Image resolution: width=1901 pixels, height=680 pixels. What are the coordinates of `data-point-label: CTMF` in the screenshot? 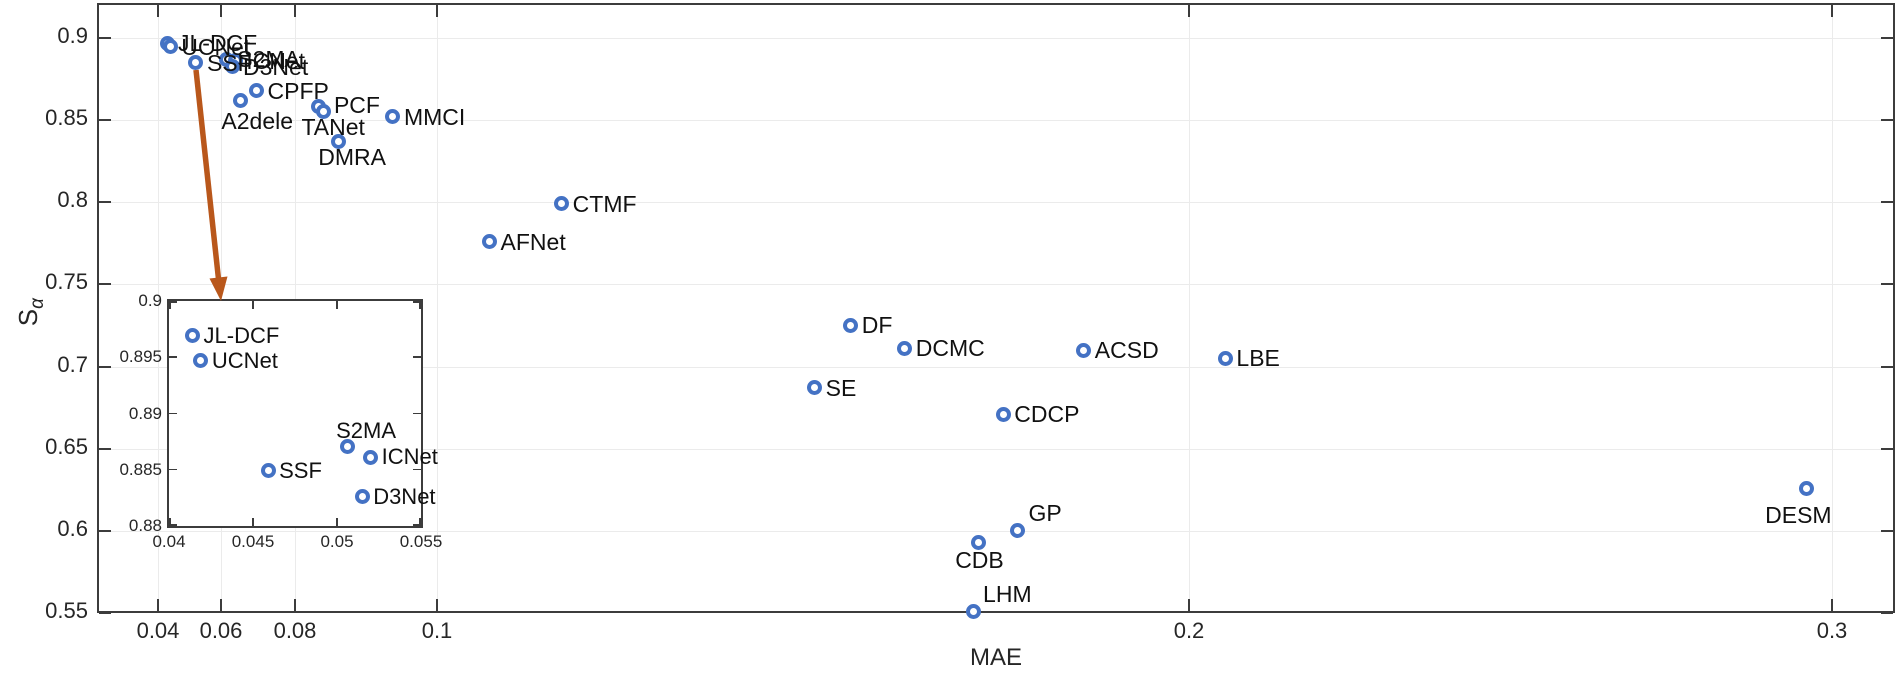 It's located at (604, 203).